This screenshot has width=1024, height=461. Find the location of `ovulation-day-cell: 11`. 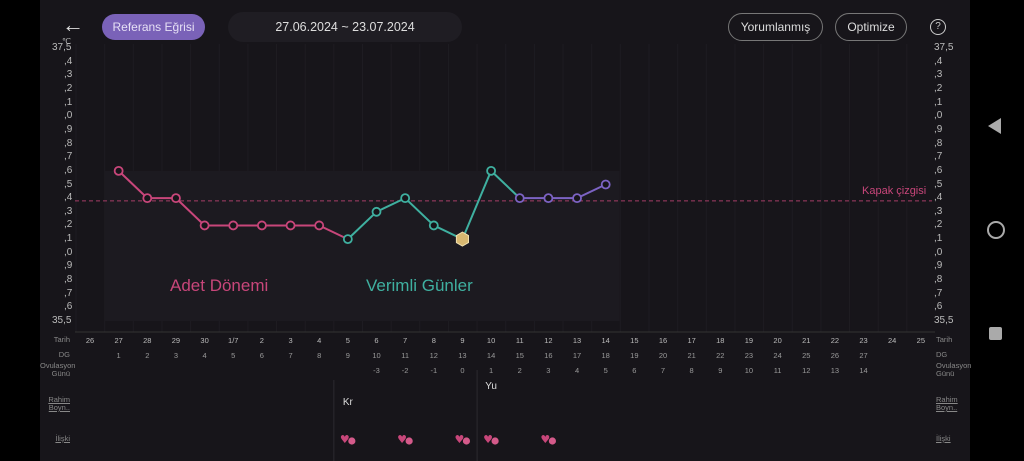

ovulation-day-cell: 11 is located at coordinates (777, 370).